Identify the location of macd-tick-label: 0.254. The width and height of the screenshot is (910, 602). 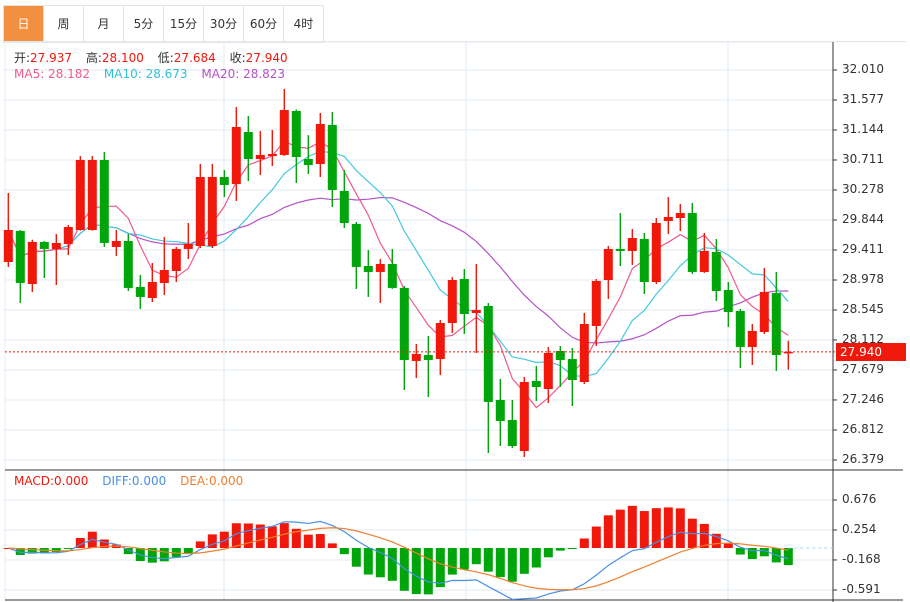
(859, 528).